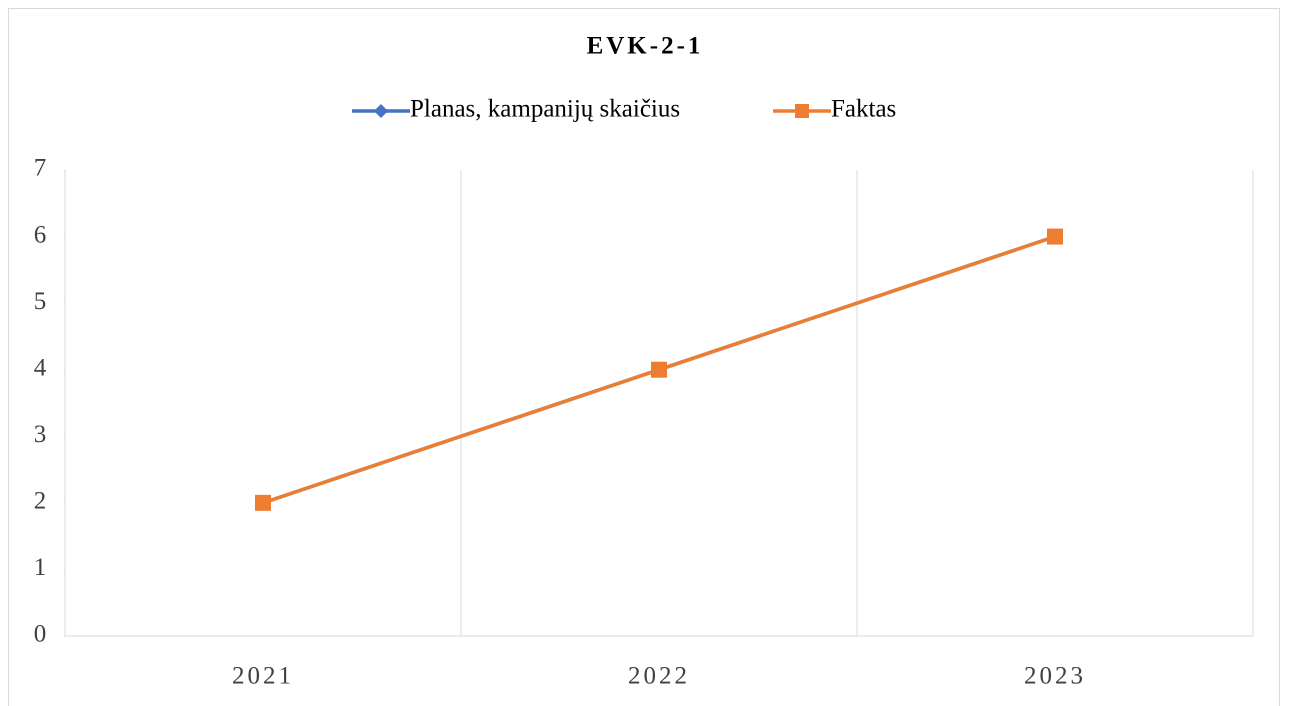  I want to click on y-tick-label: 7, so click(40, 168).